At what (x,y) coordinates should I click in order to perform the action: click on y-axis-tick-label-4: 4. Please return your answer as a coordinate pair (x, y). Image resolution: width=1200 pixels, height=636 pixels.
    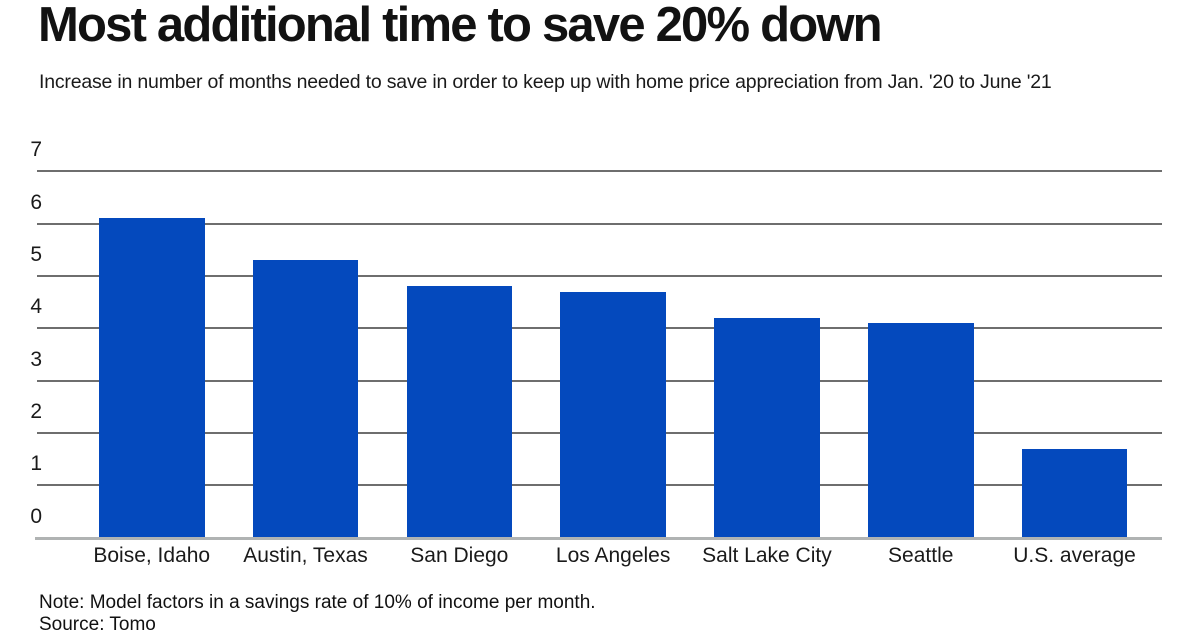
    Looking at the image, I should click on (36, 307).